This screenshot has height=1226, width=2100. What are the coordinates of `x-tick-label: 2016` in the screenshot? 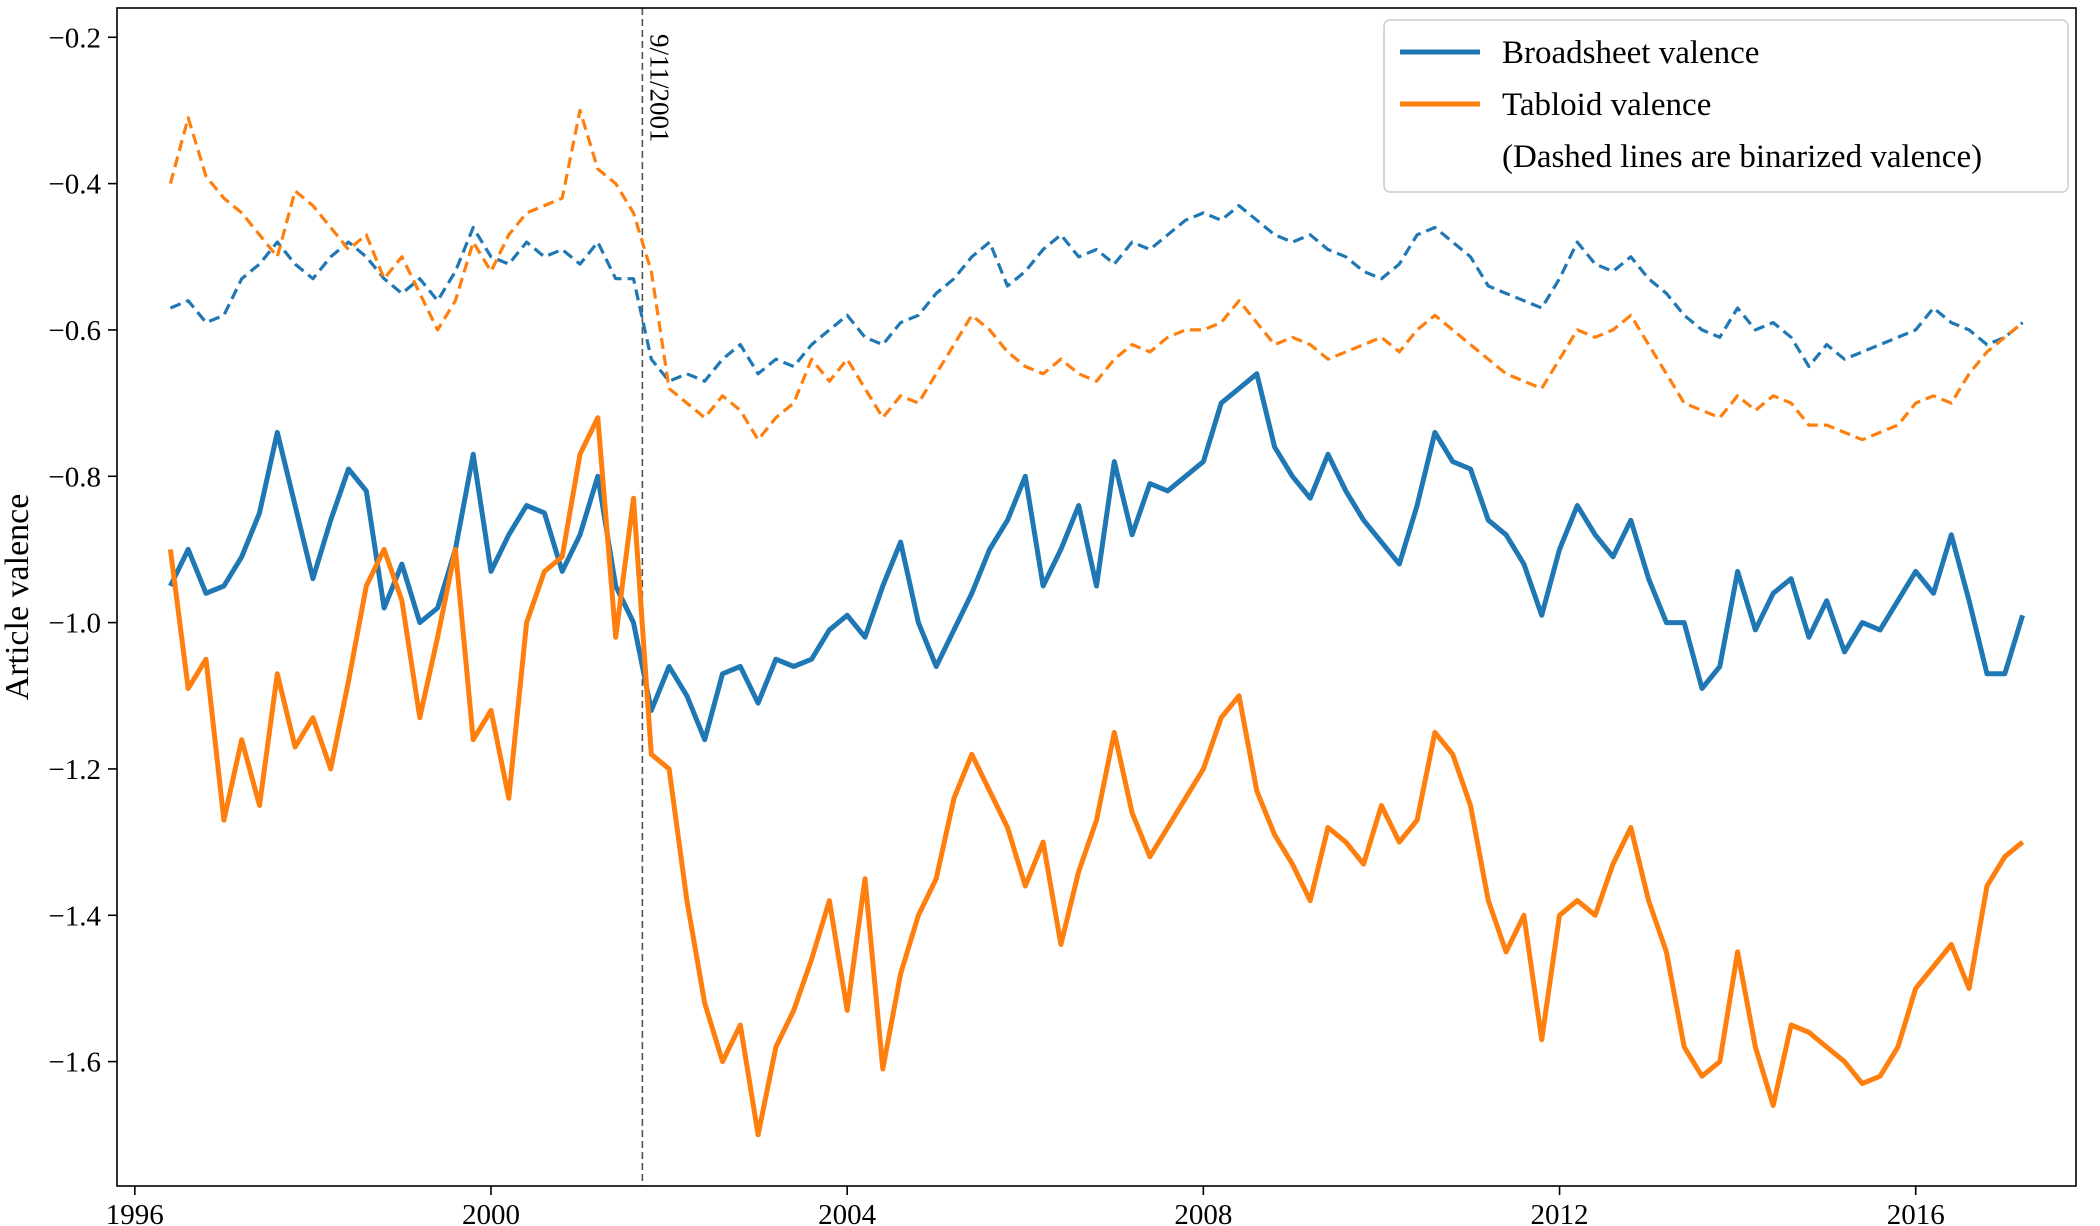 It's located at (1916, 1212).